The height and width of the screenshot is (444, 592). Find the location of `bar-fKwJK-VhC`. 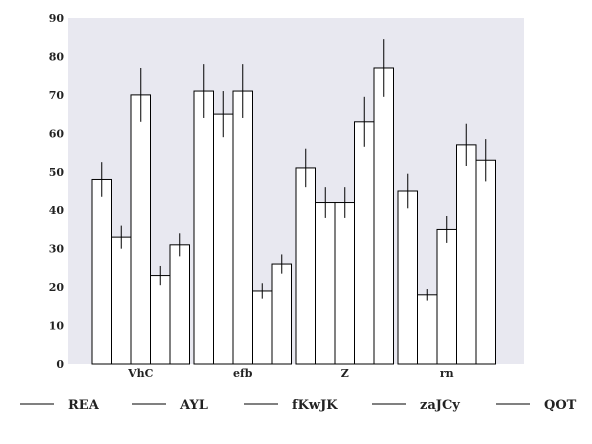

bar-fKwJK-VhC is located at coordinates (140, 229).